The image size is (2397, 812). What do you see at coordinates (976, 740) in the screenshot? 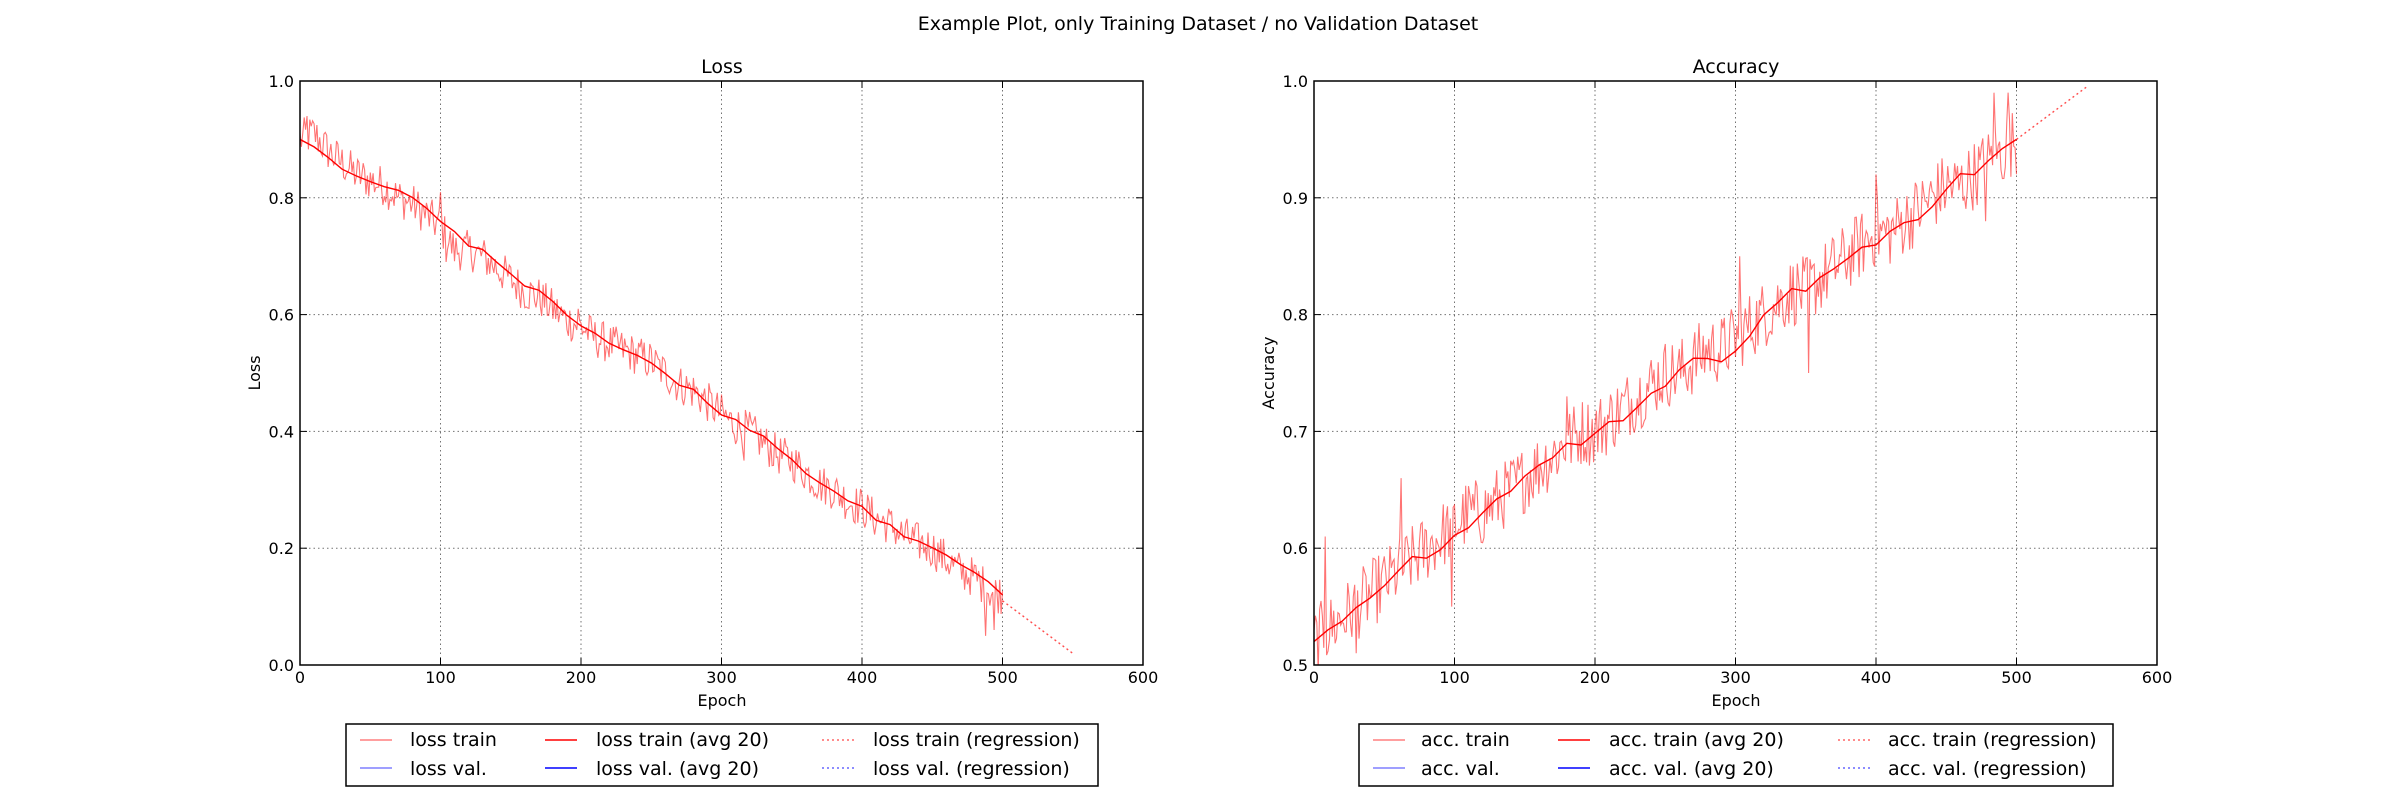
I see `loss-legend-label-train-regression: loss train (regression)` at bounding box center [976, 740].